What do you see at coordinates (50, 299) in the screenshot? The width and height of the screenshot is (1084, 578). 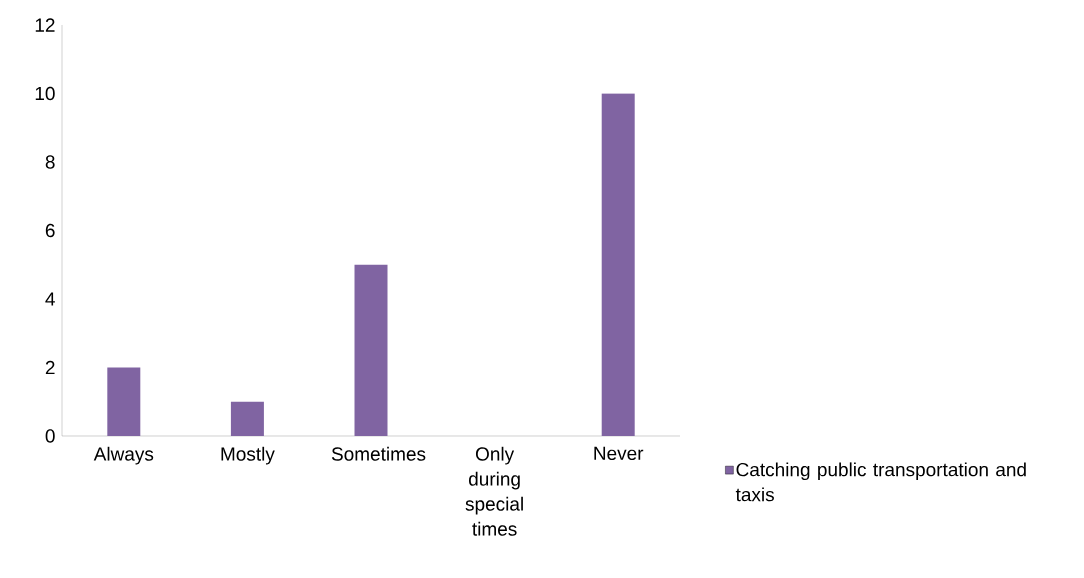 I see `y-tick-label: 4` at bounding box center [50, 299].